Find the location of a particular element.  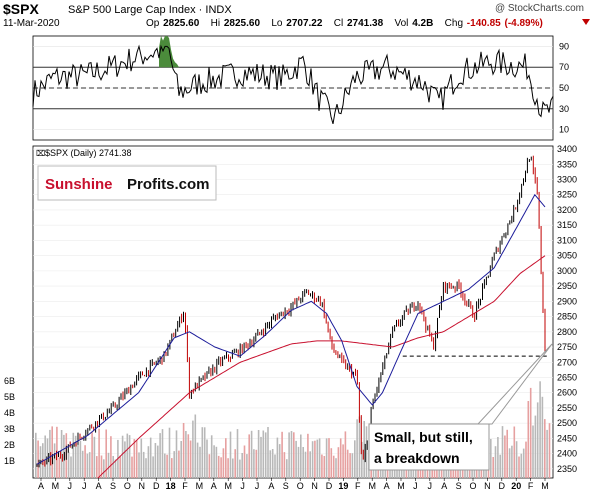

price-tick-label: 3400 is located at coordinates (567, 149).